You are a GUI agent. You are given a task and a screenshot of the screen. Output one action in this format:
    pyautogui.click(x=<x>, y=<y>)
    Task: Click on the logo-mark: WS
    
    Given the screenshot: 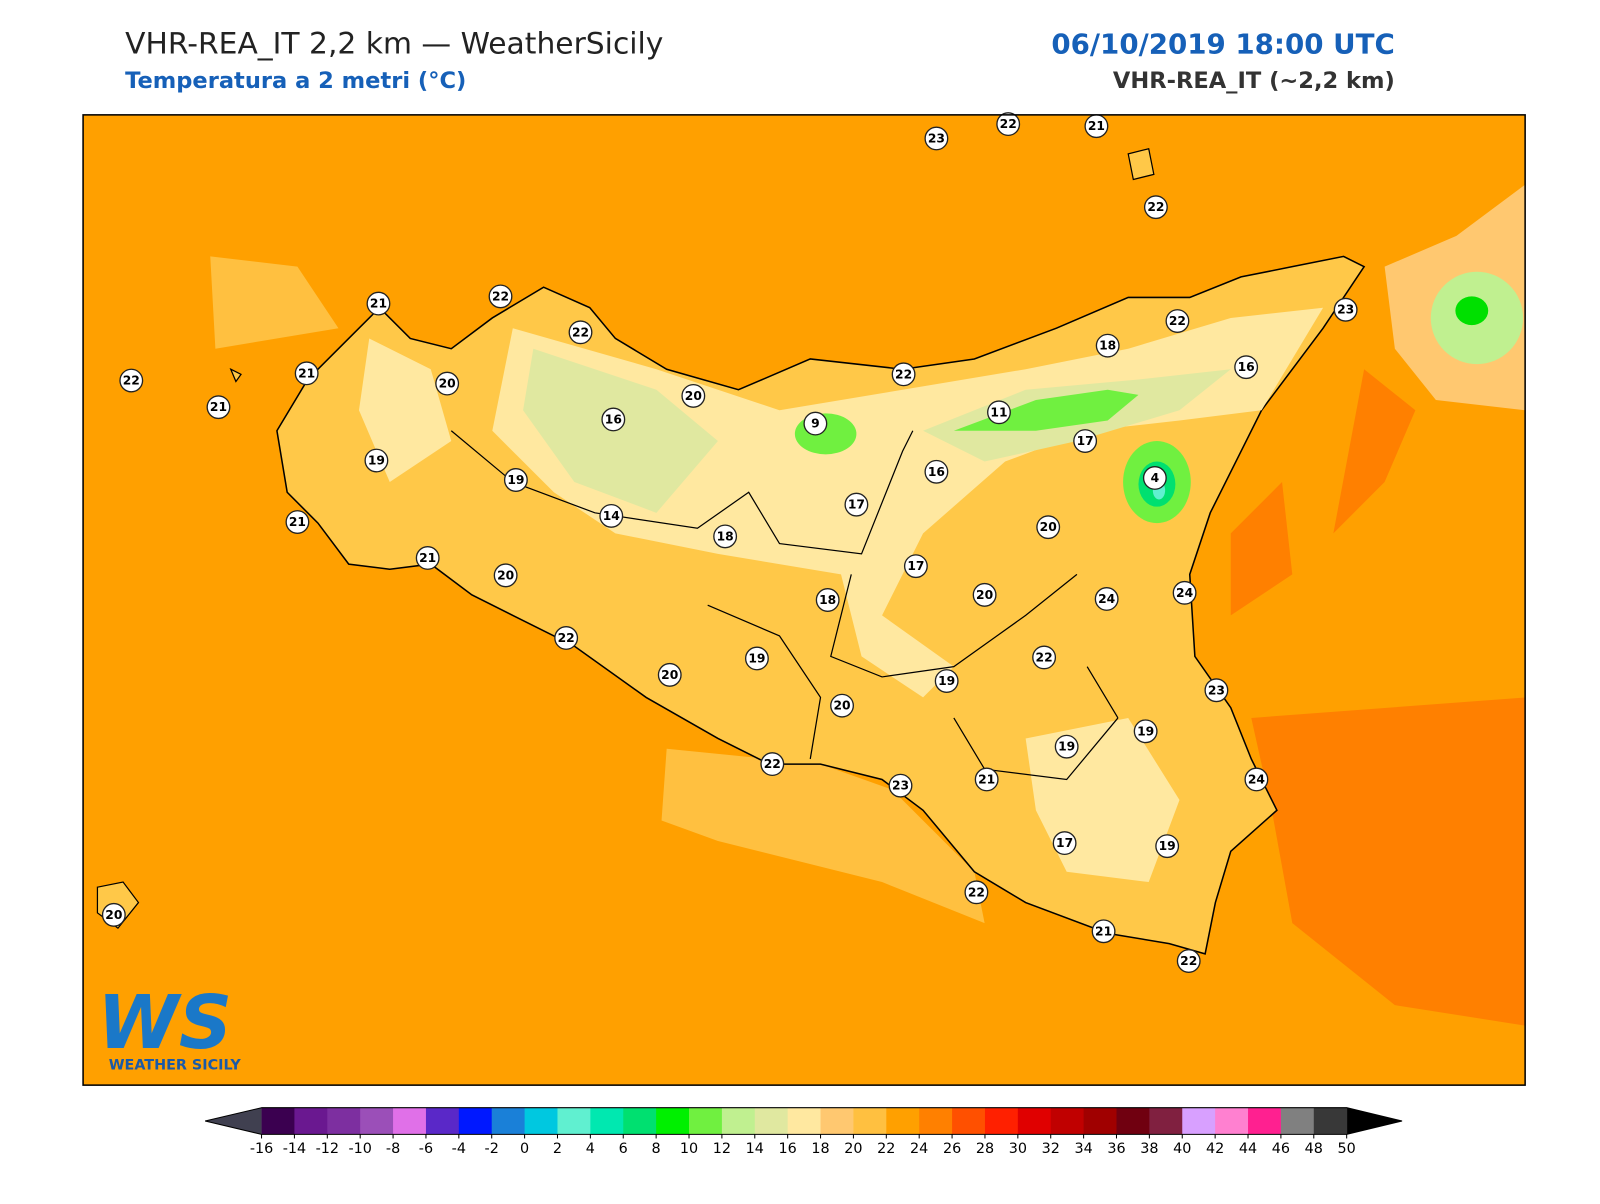 What is the action you would take?
    pyautogui.click(x=164, y=1023)
    